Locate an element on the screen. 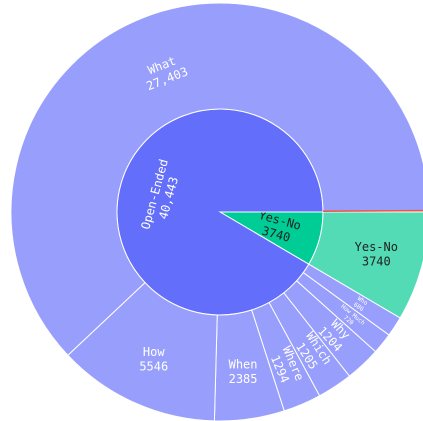 Image resolution: width=423 pixels, height=421 pixels. sector-name: How is located at coordinates (154, 352).